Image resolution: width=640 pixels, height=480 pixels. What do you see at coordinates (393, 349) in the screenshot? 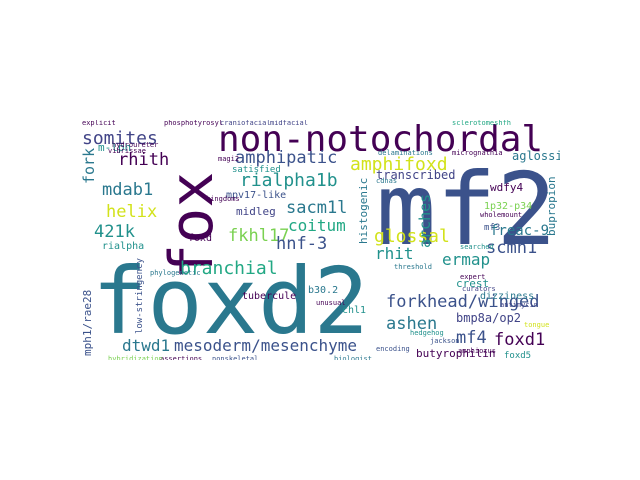
I see `word-encoding: encoding` at bounding box center [393, 349].